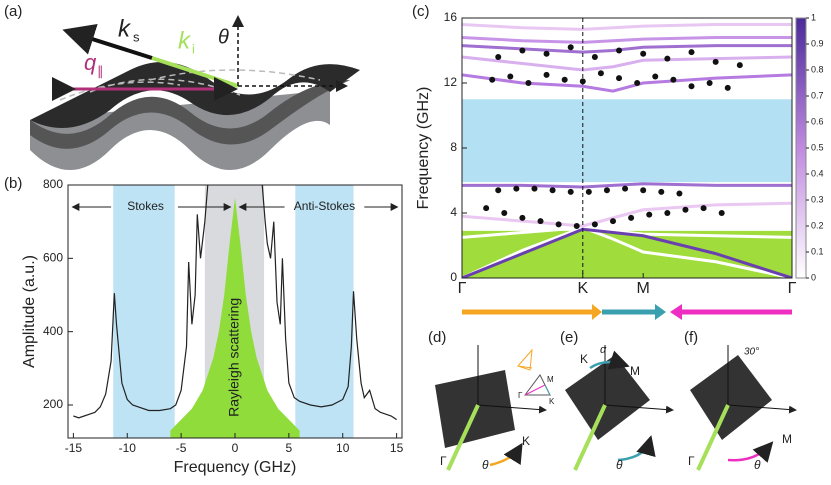  Describe the element at coordinates (757, 465) in the screenshot. I see `f-theta: θ` at that location.